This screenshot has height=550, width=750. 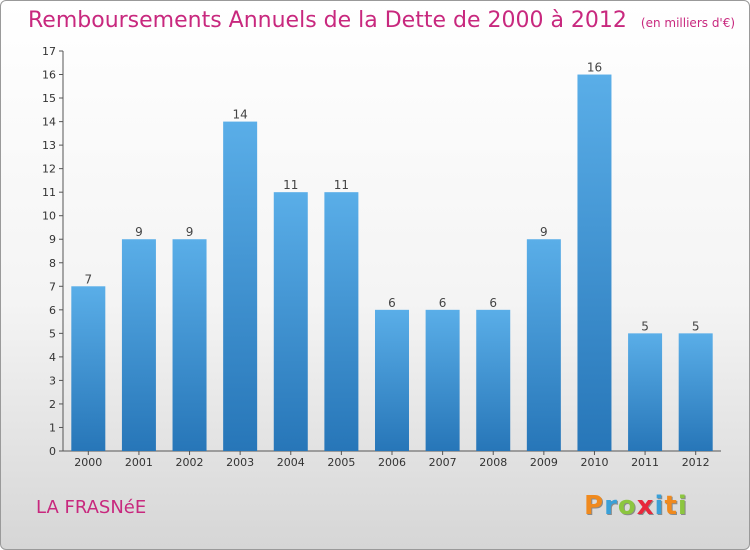 What do you see at coordinates (49, 216) in the screenshot?
I see `y-tick-label: 10` at bounding box center [49, 216].